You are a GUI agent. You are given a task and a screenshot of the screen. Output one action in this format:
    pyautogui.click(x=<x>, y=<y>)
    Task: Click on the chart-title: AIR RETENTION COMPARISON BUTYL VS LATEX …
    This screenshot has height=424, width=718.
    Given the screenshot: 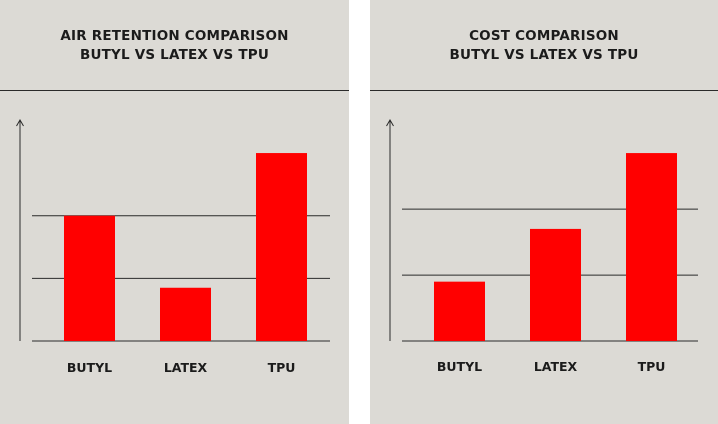 What is the action you would take?
    pyautogui.click(x=174, y=46)
    